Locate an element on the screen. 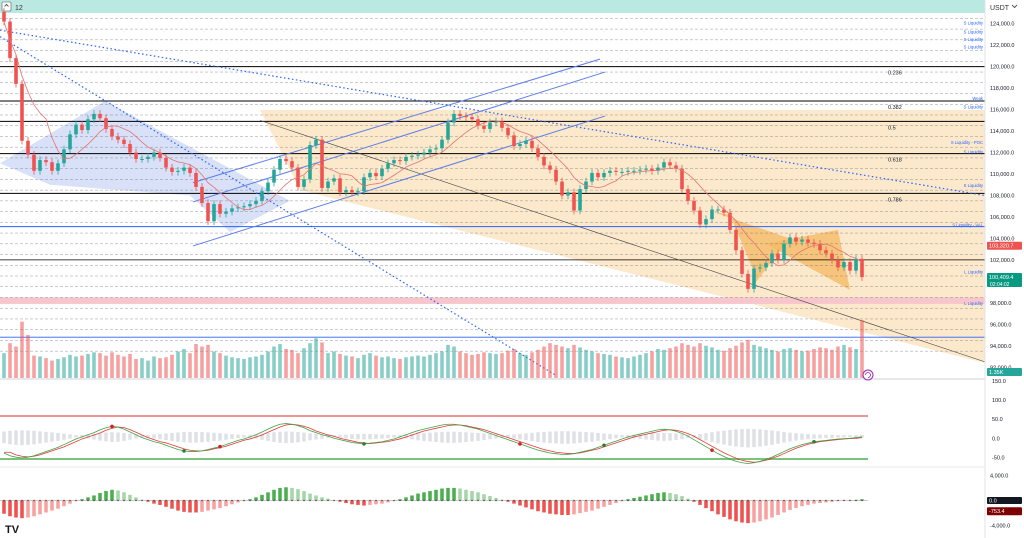  liquidity-label: S Liquidity is located at coordinates (974, 106).